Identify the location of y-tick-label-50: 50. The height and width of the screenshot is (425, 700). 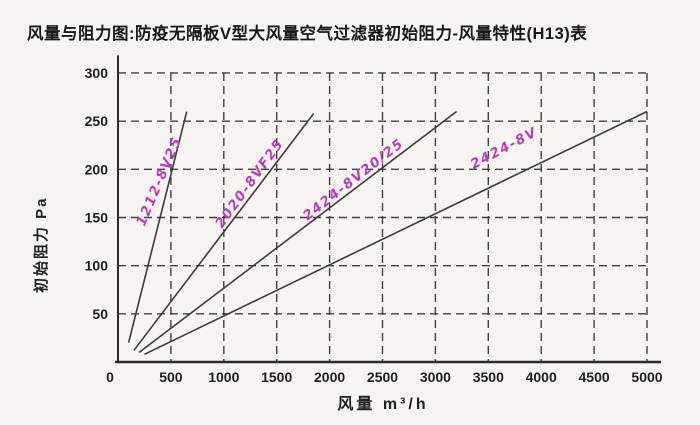
(100, 314).